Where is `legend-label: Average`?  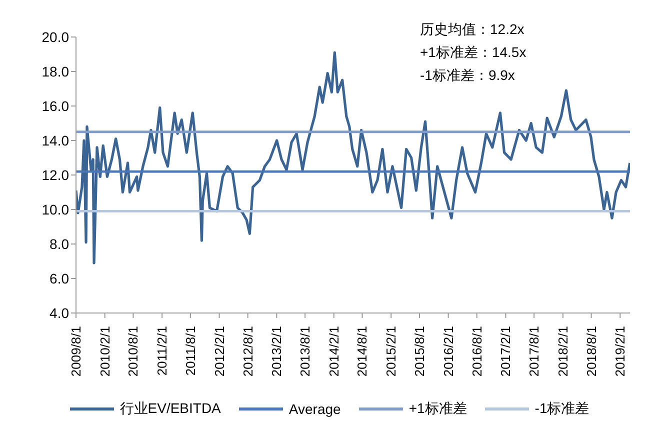
legend-label: Average is located at coordinates (314, 409).